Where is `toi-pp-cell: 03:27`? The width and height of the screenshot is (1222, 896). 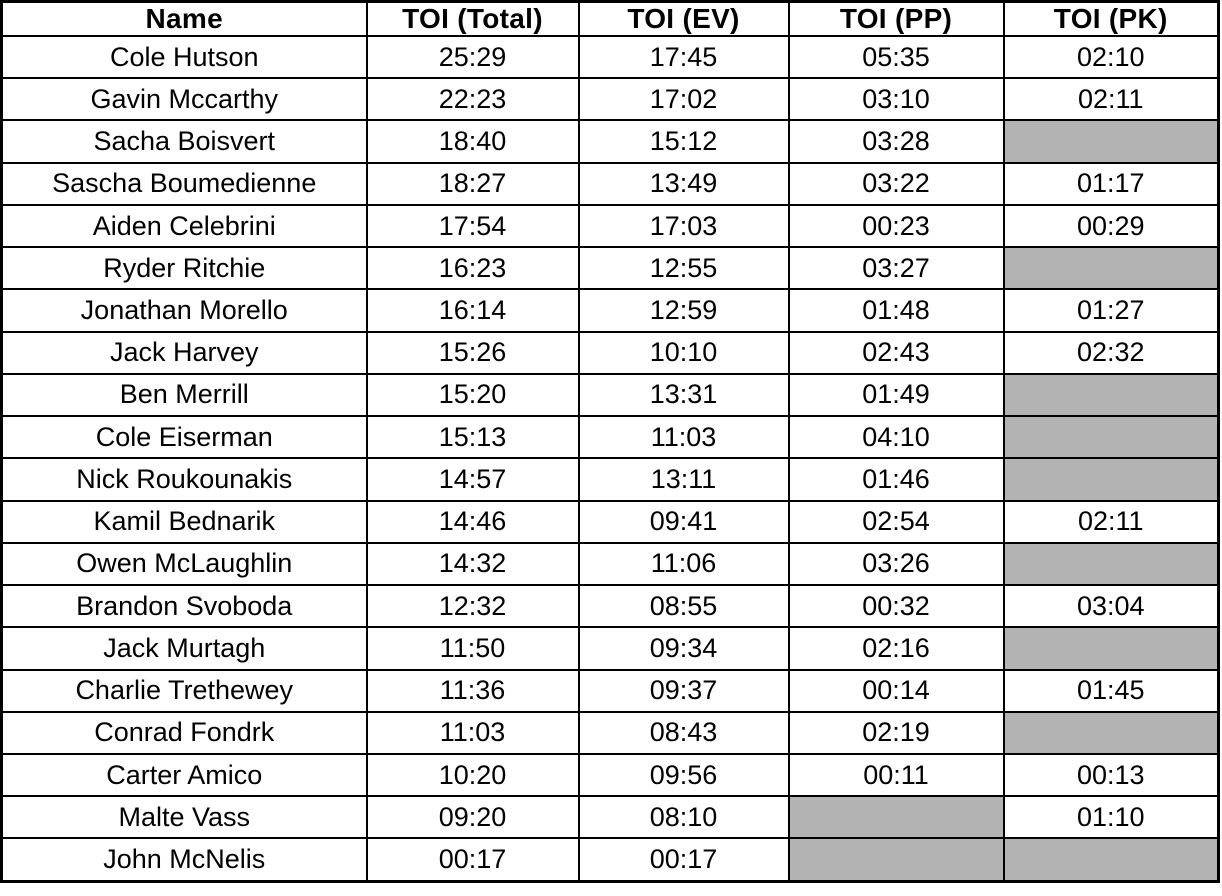
toi-pp-cell: 03:27 is located at coordinates (896, 268).